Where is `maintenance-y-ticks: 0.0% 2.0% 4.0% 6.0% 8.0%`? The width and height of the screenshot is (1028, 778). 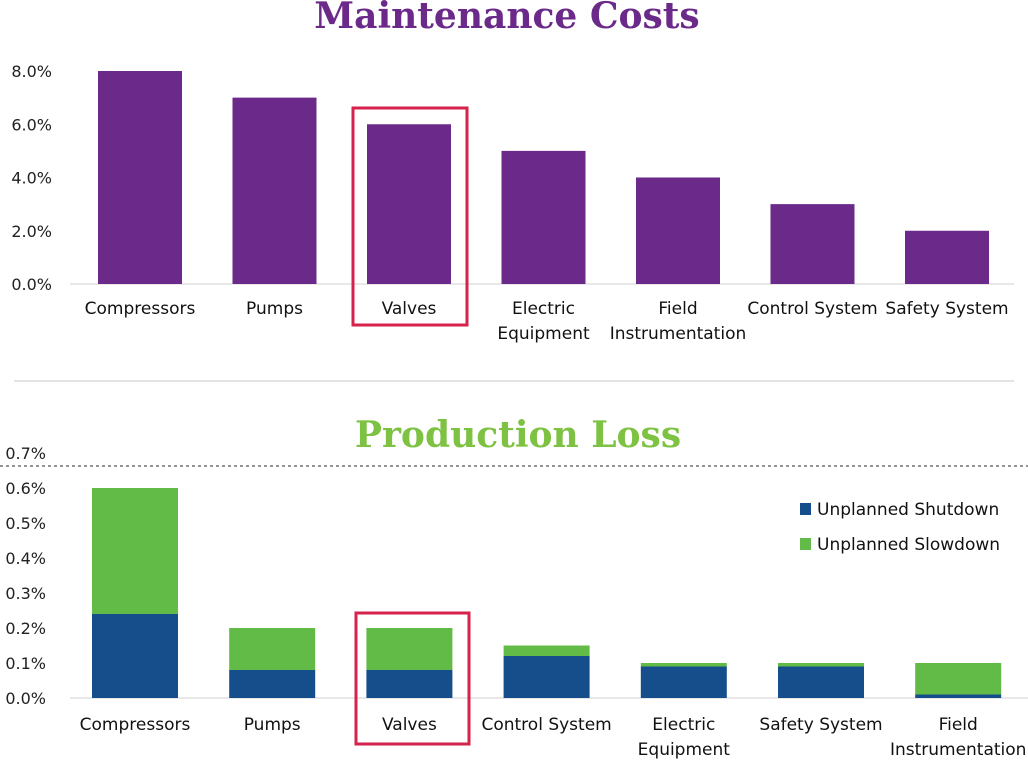
maintenance-y-ticks: 0.0% 2.0% 4.0% 6.0% 8.0% is located at coordinates (31, 178).